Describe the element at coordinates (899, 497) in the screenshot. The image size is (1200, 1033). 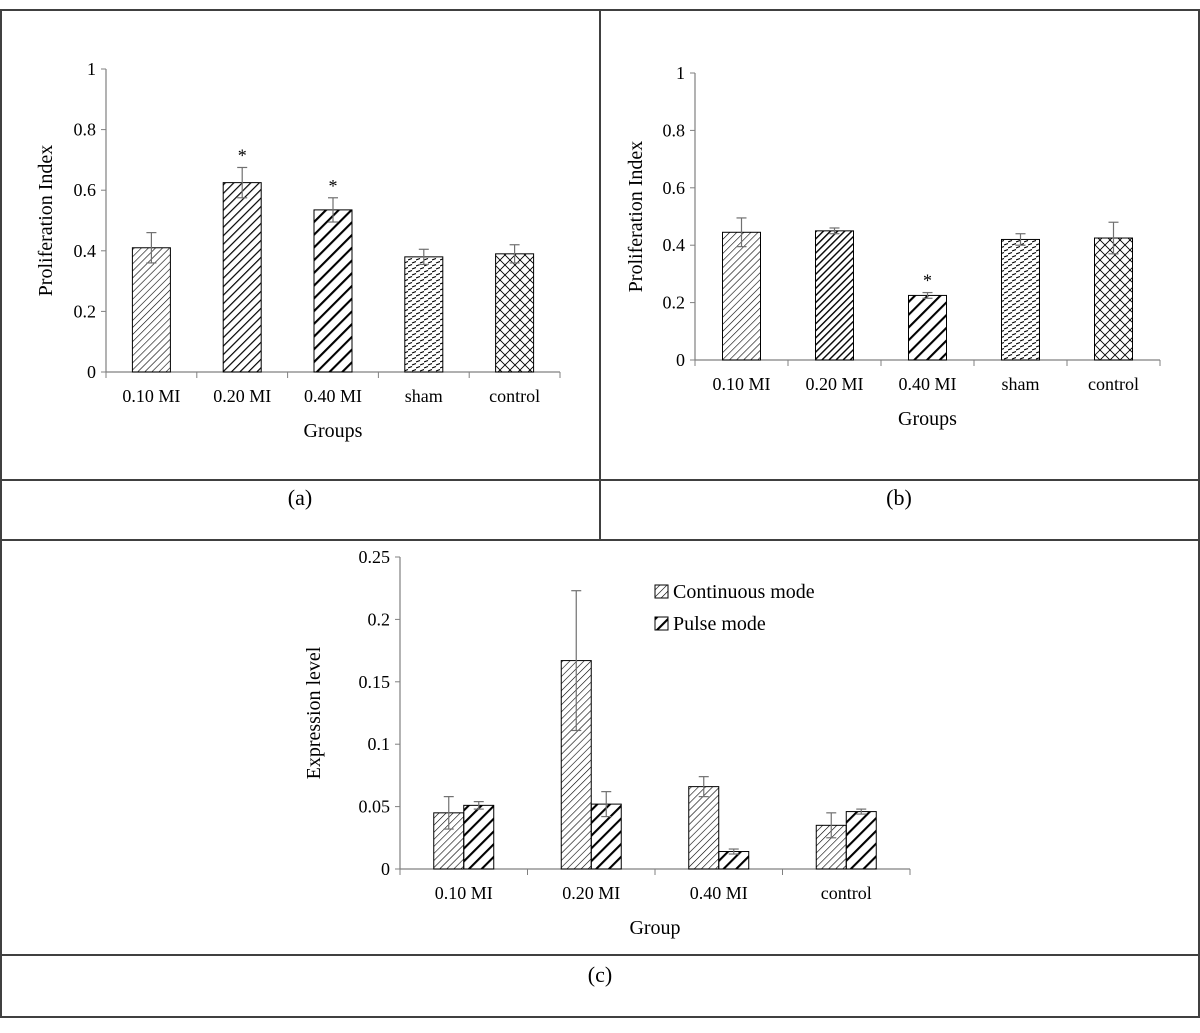
I see `panel-label-b: (b)` at that location.